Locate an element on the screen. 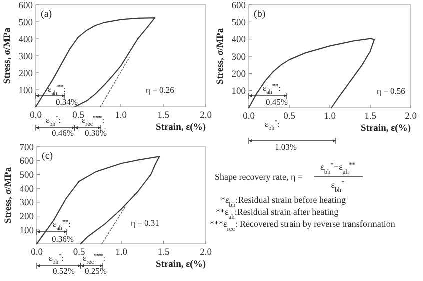 The image size is (423, 281). text: 1.03% is located at coordinates (286, 147).